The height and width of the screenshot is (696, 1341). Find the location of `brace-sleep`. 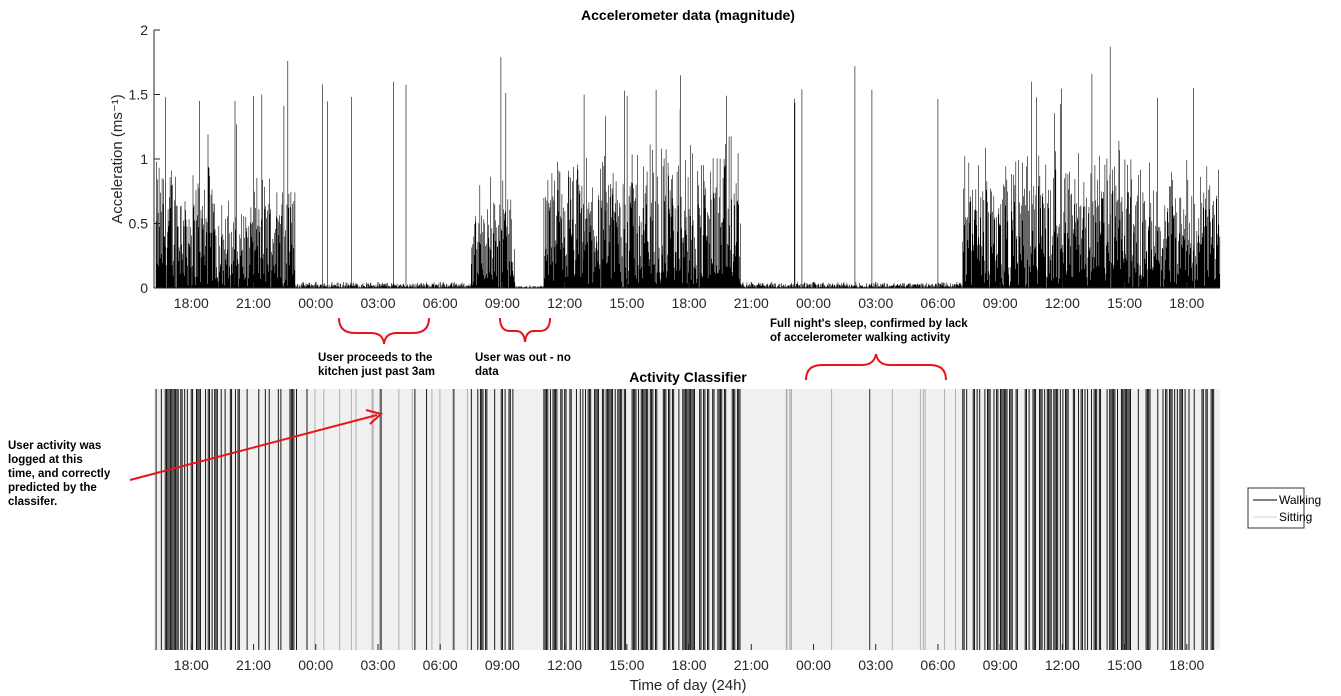

brace-sleep is located at coordinates (876, 367).